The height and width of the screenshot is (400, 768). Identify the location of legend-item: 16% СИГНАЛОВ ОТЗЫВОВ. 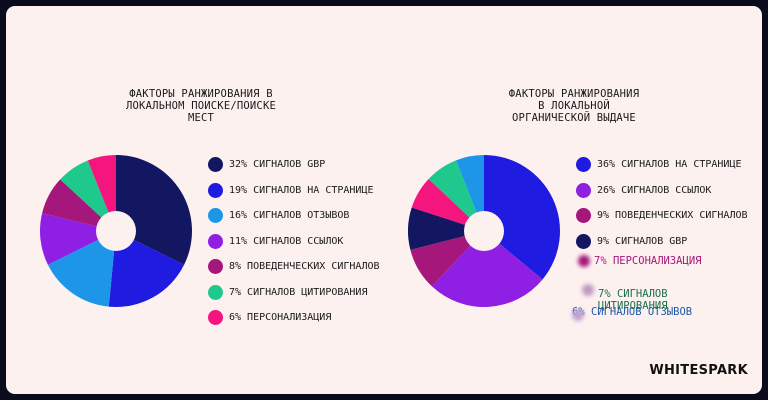
(294, 216).